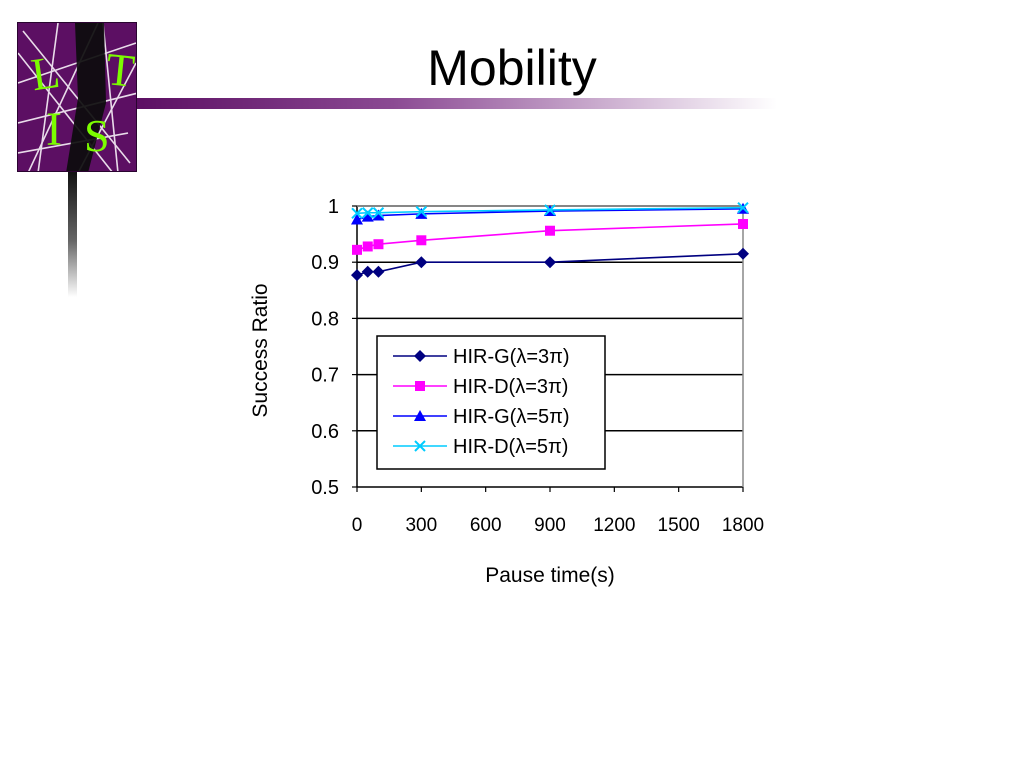  What do you see at coordinates (511, 357) in the screenshot?
I see `legend-label: HIR-G(λ=3π)` at bounding box center [511, 357].